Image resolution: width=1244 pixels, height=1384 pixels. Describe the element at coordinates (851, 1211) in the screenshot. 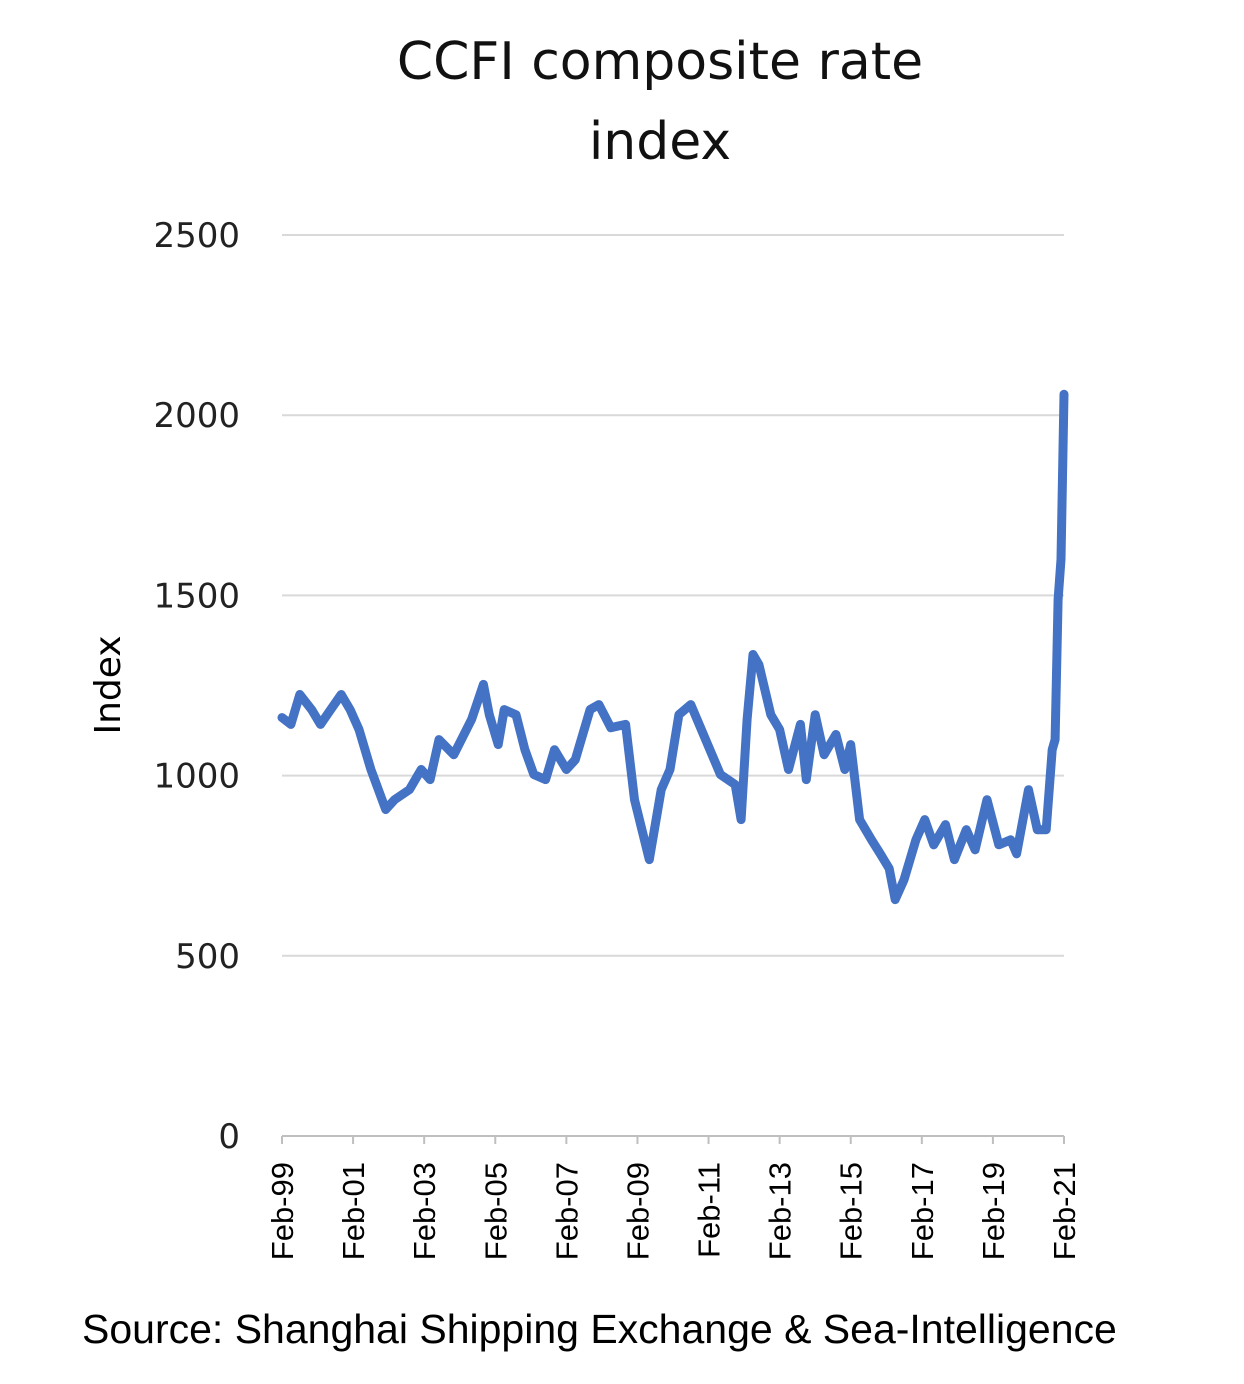

I see `x-tick-label: Feb-15` at that location.